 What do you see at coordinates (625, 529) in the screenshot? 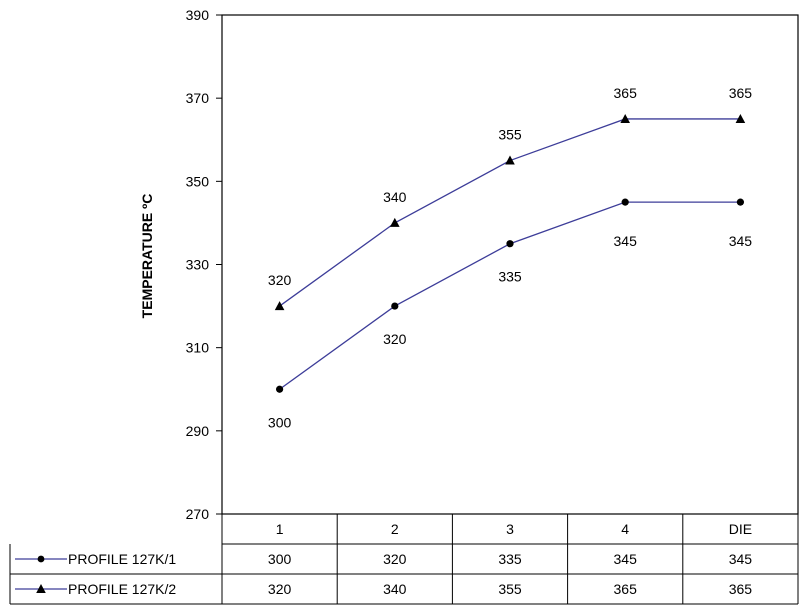
I see `x-category-label: 4` at bounding box center [625, 529].